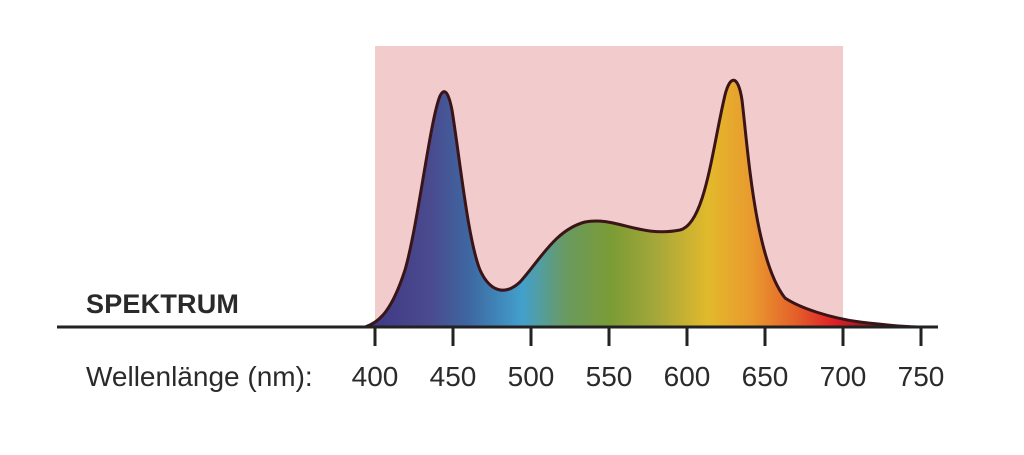  What do you see at coordinates (375, 376) in the screenshot?
I see `tick-label-400: 400` at bounding box center [375, 376].